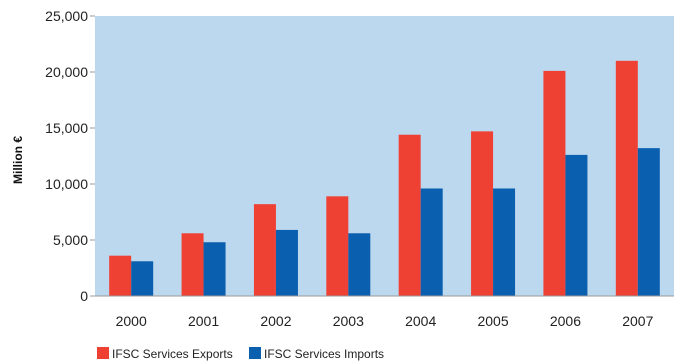 Image resolution: width=674 pixels, height=364 pixels. I want to click on legend-label-exports: IFSC Services Exports, so click(172, 354).